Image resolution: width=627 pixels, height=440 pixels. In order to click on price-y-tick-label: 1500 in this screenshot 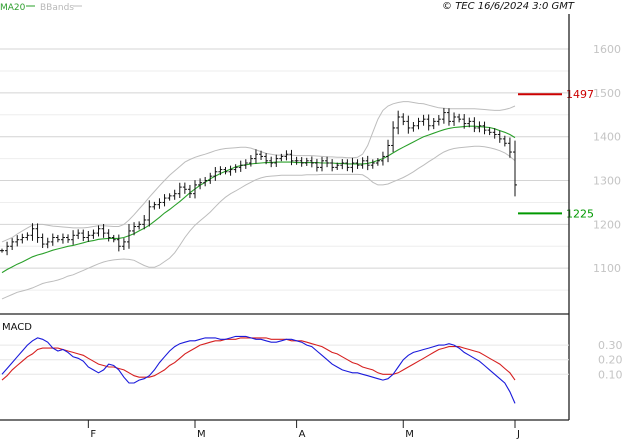, I will do `click(607, 93)`.